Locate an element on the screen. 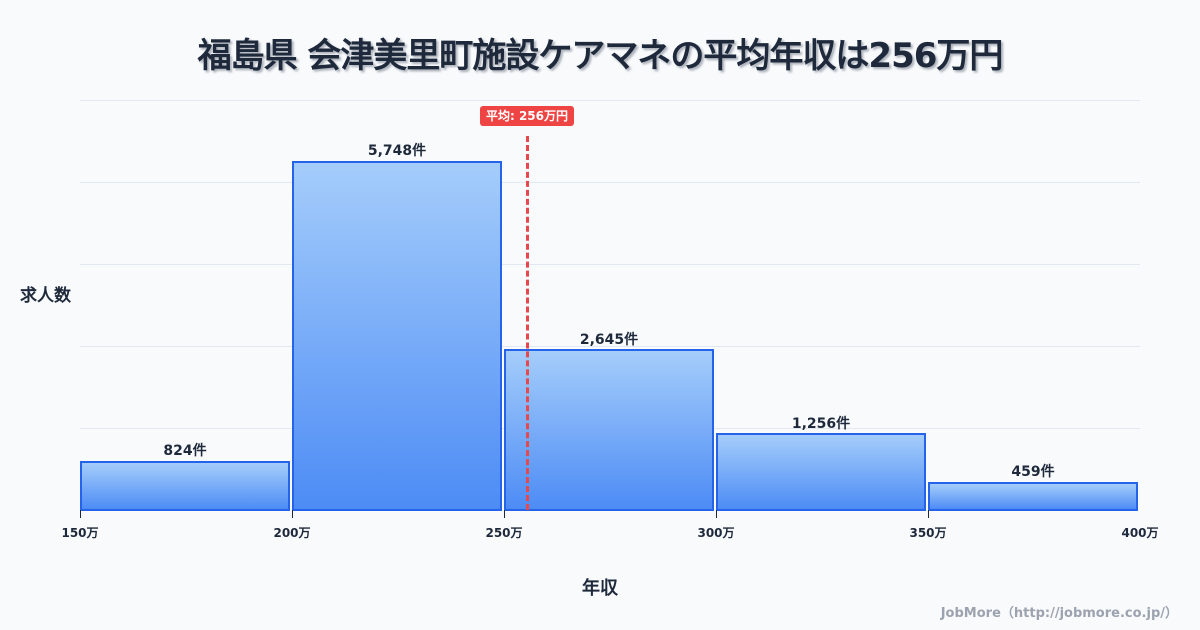 The width and height of the screenshot is (1200, 630). x-tick-label: 350万 is located at coordinates (928, 533).